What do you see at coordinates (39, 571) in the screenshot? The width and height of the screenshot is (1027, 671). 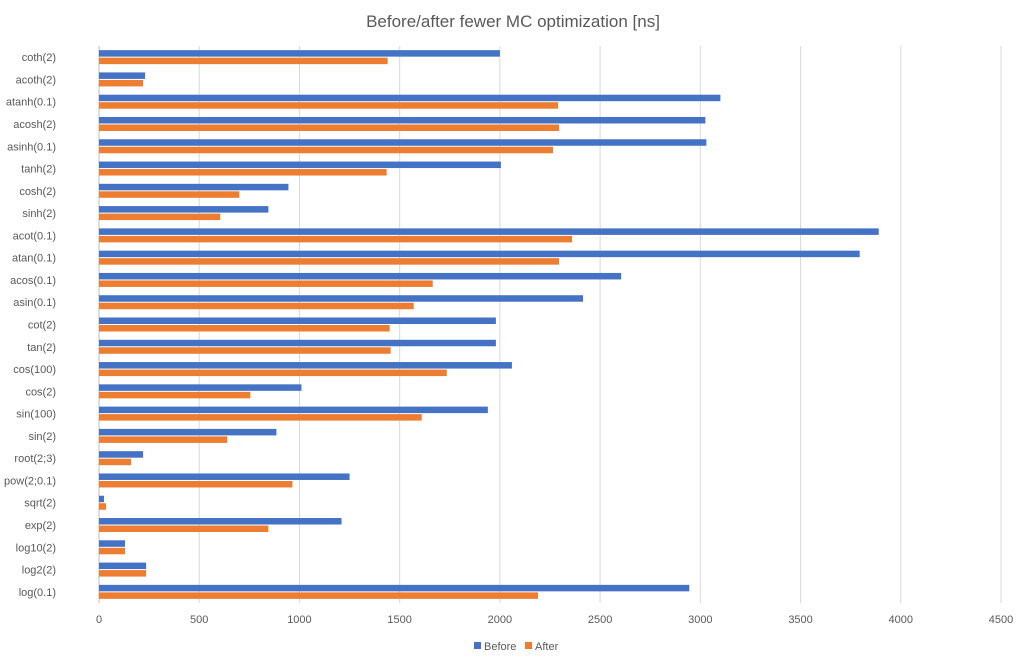 I see `category-label: log2(2)` at bounding box center [39, 571].